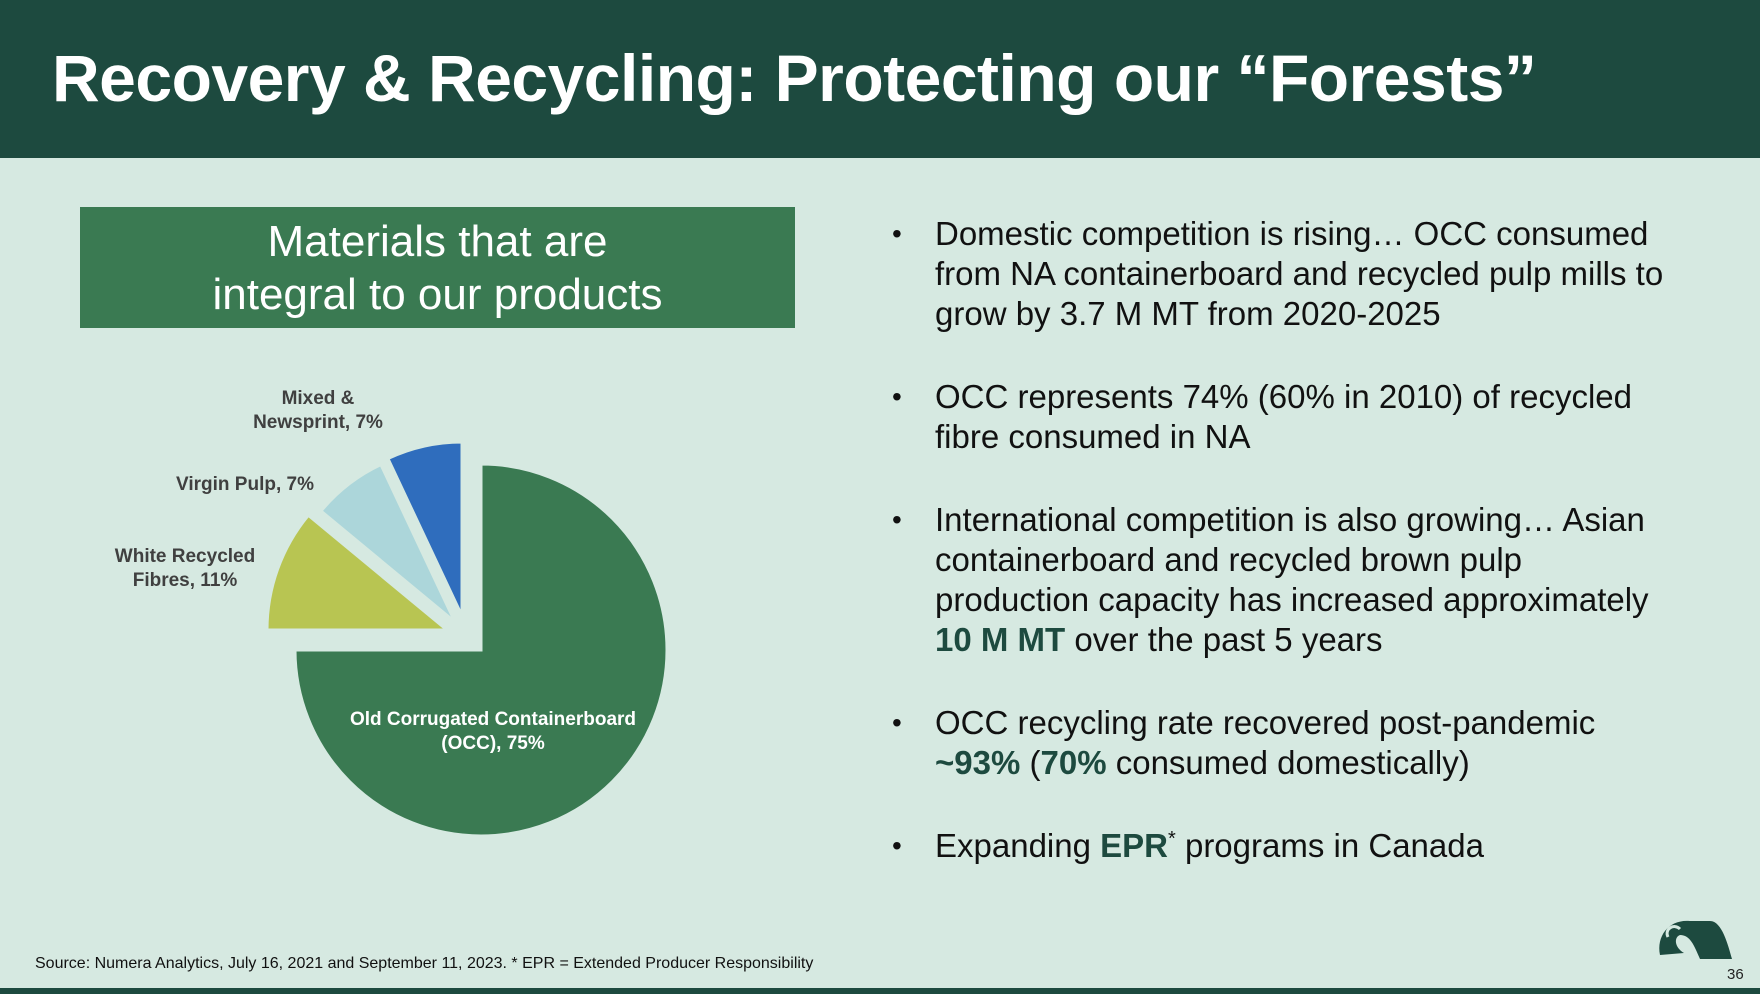 This screenshot has height=994, width=1760. Describe the element at coordinates (1695, 939) in the screenshot. I see `leaf-logo-icon` at that location.